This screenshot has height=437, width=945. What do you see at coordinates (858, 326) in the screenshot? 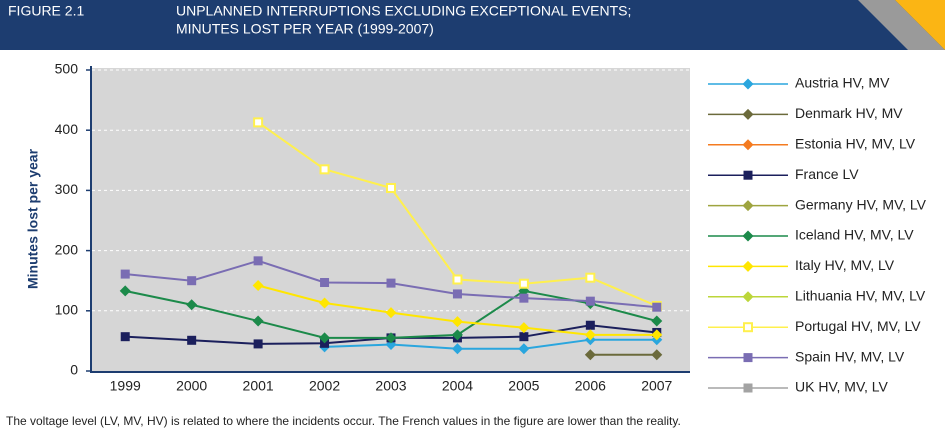
I see `legend-label: Portugal HV, MV, LV` at bounding box center [858, 326].